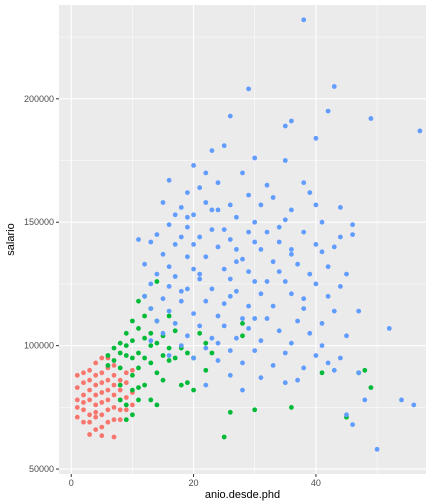 The width and height of the screenshot is (432, 504). Describe the element at coordinates (195, 481) in the screenshot. I see `x-axis: 0 20 40` at that location.